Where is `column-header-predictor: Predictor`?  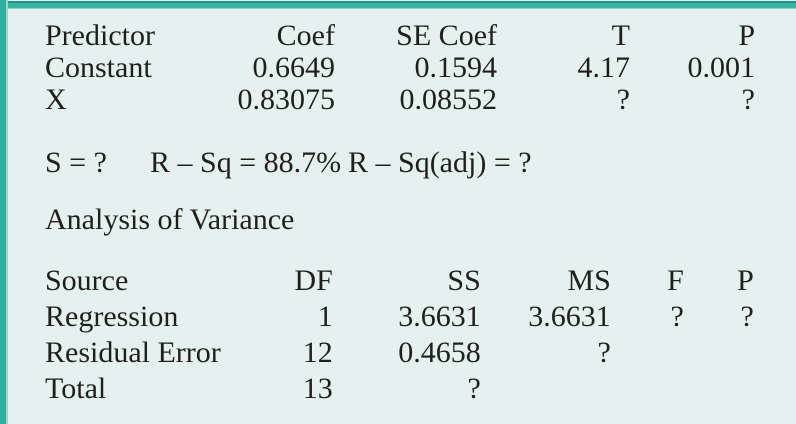 column-header-predictor: Predictor is located at coordinates (100, 35).